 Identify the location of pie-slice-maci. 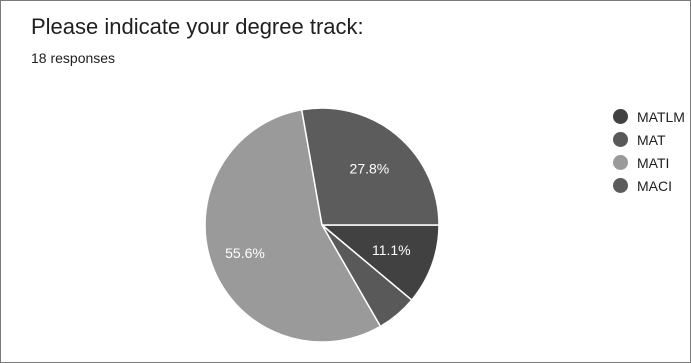
(370, 166).